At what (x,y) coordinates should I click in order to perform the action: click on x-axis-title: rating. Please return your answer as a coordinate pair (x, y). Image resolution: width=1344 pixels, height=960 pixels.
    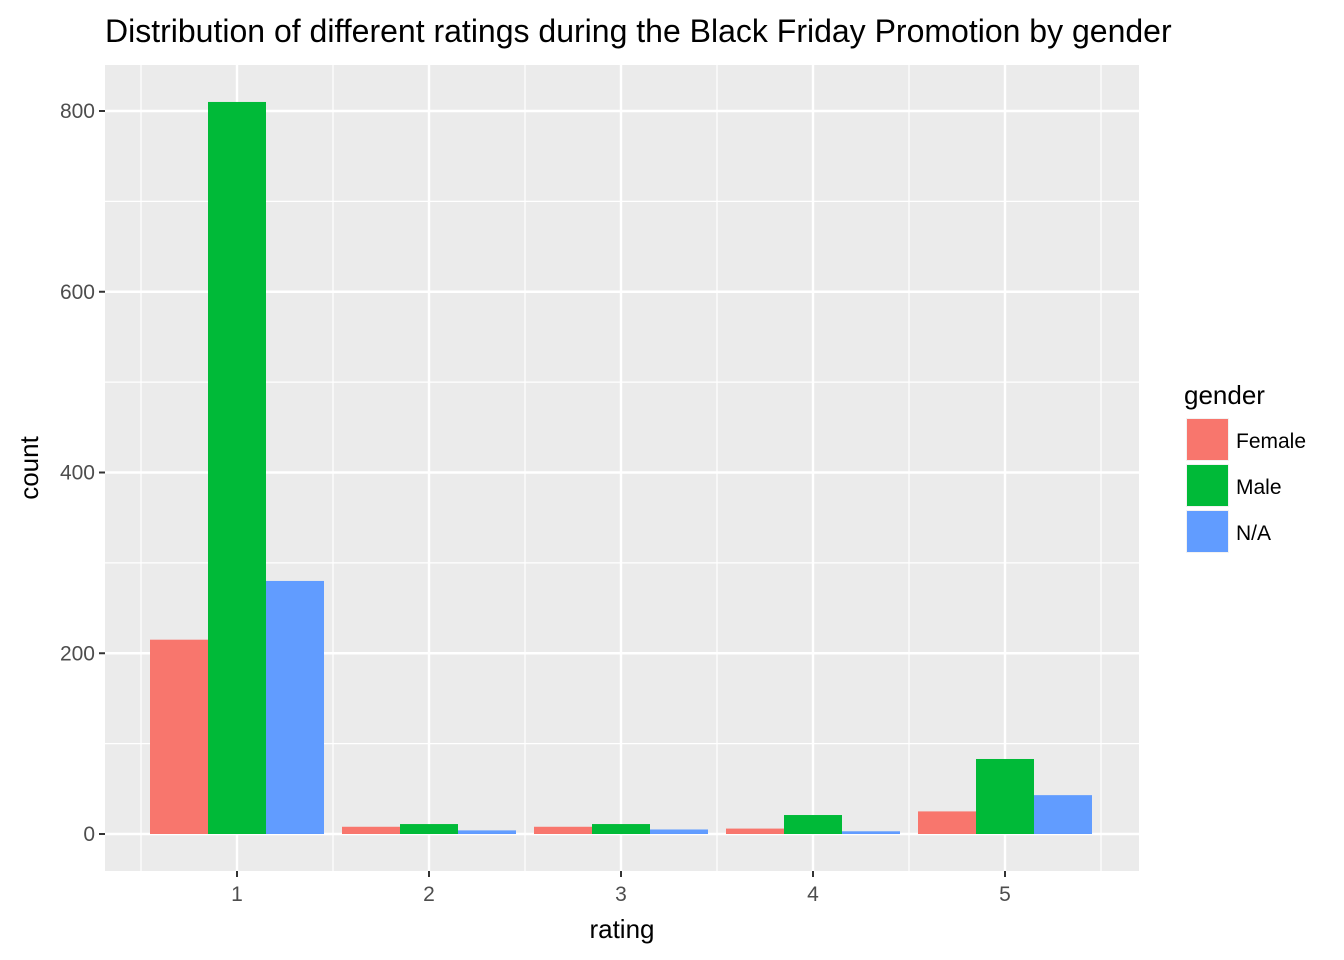
    Looking at the image, I should click on (621, 929).